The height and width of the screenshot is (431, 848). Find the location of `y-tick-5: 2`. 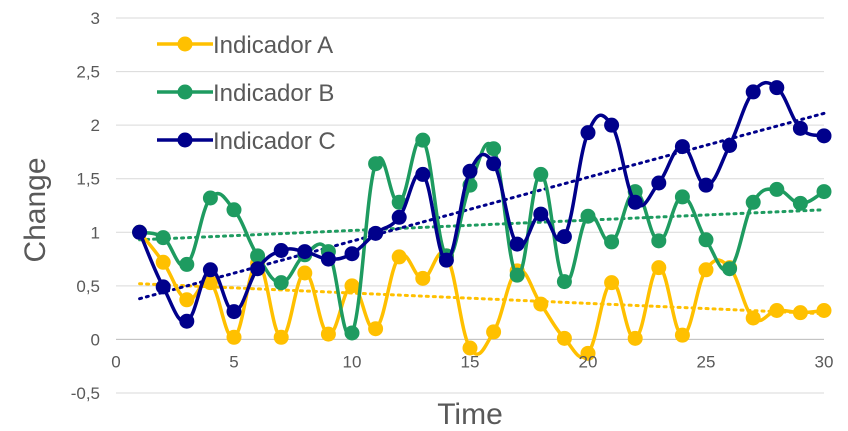

y-tick-5: 2 is located at coordinates (95, 125).